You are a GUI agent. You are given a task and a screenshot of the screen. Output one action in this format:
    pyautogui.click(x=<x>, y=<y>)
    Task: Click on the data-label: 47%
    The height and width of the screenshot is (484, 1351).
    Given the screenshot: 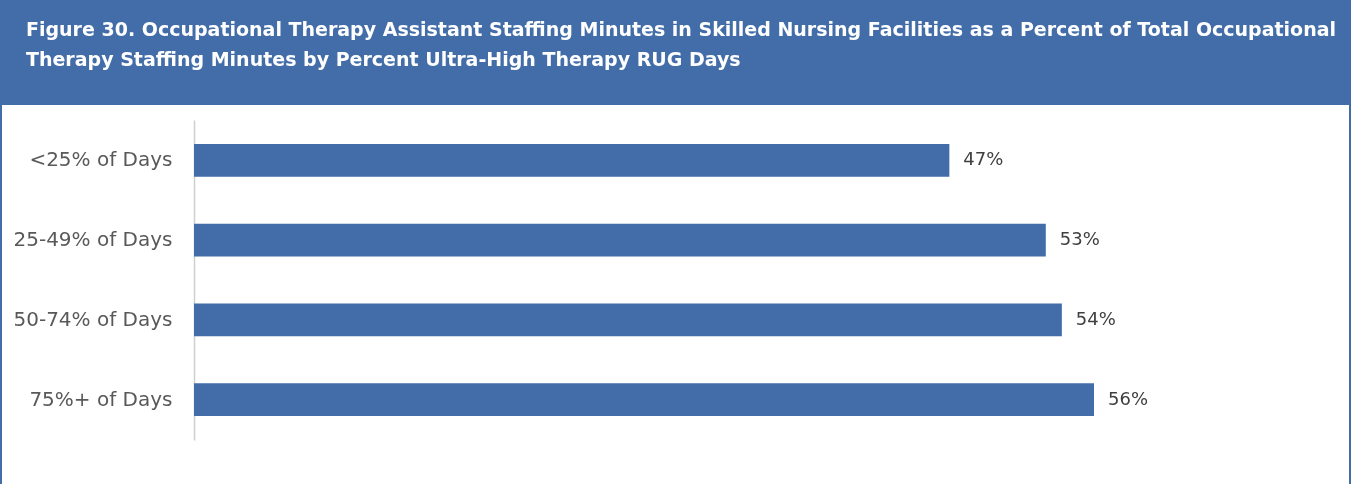 What is the action you would take?
    pyautogui.click(x=983, y=159)
    